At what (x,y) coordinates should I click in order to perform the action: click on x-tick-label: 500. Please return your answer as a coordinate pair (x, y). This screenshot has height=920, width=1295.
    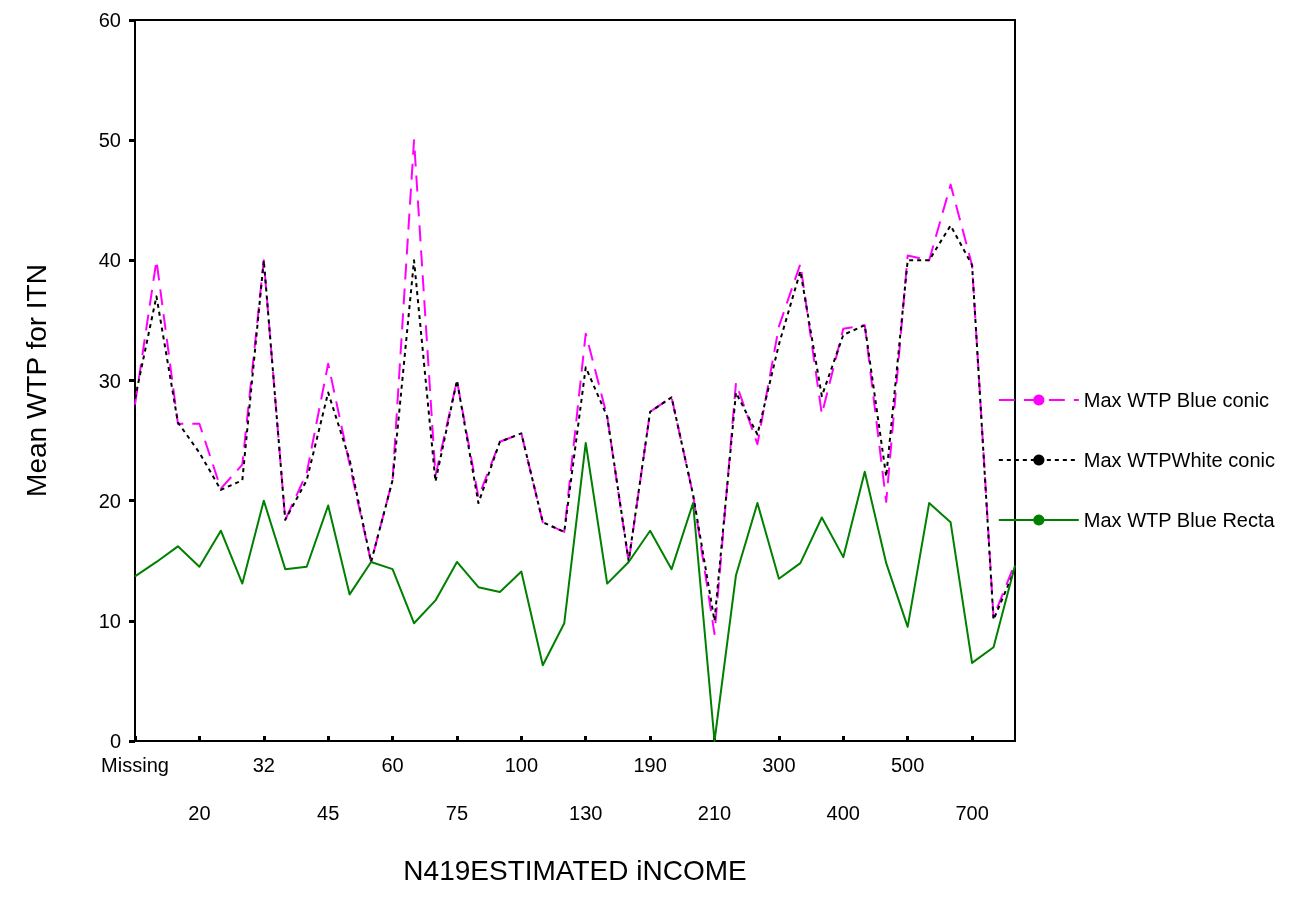
    Looking at the image, I should click on (908, 765).